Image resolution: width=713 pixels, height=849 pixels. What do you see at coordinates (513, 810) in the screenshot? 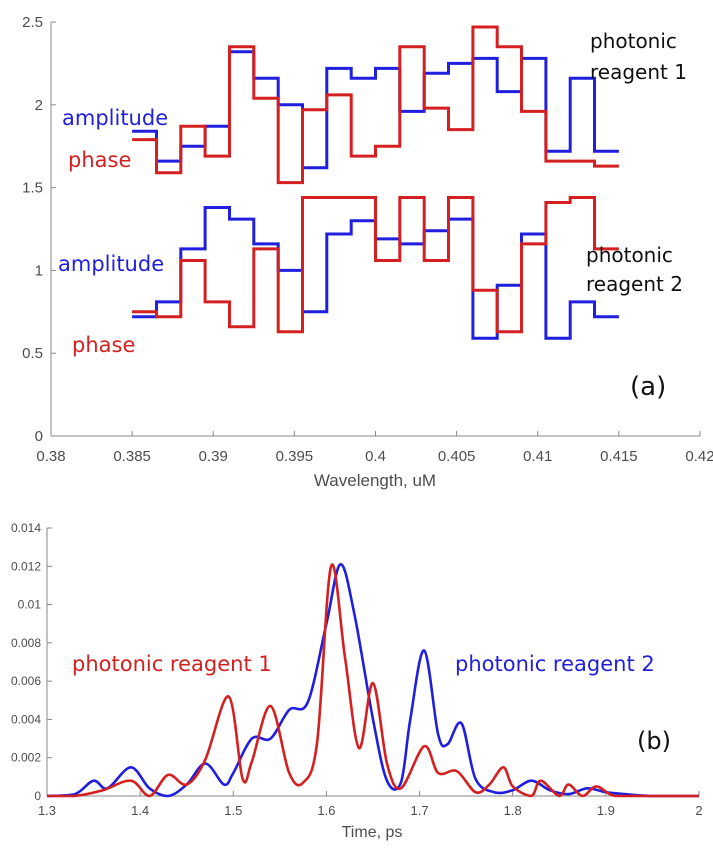
I see `panel-b-x-tick-label: 1.8` at bounding box center [513, 810].